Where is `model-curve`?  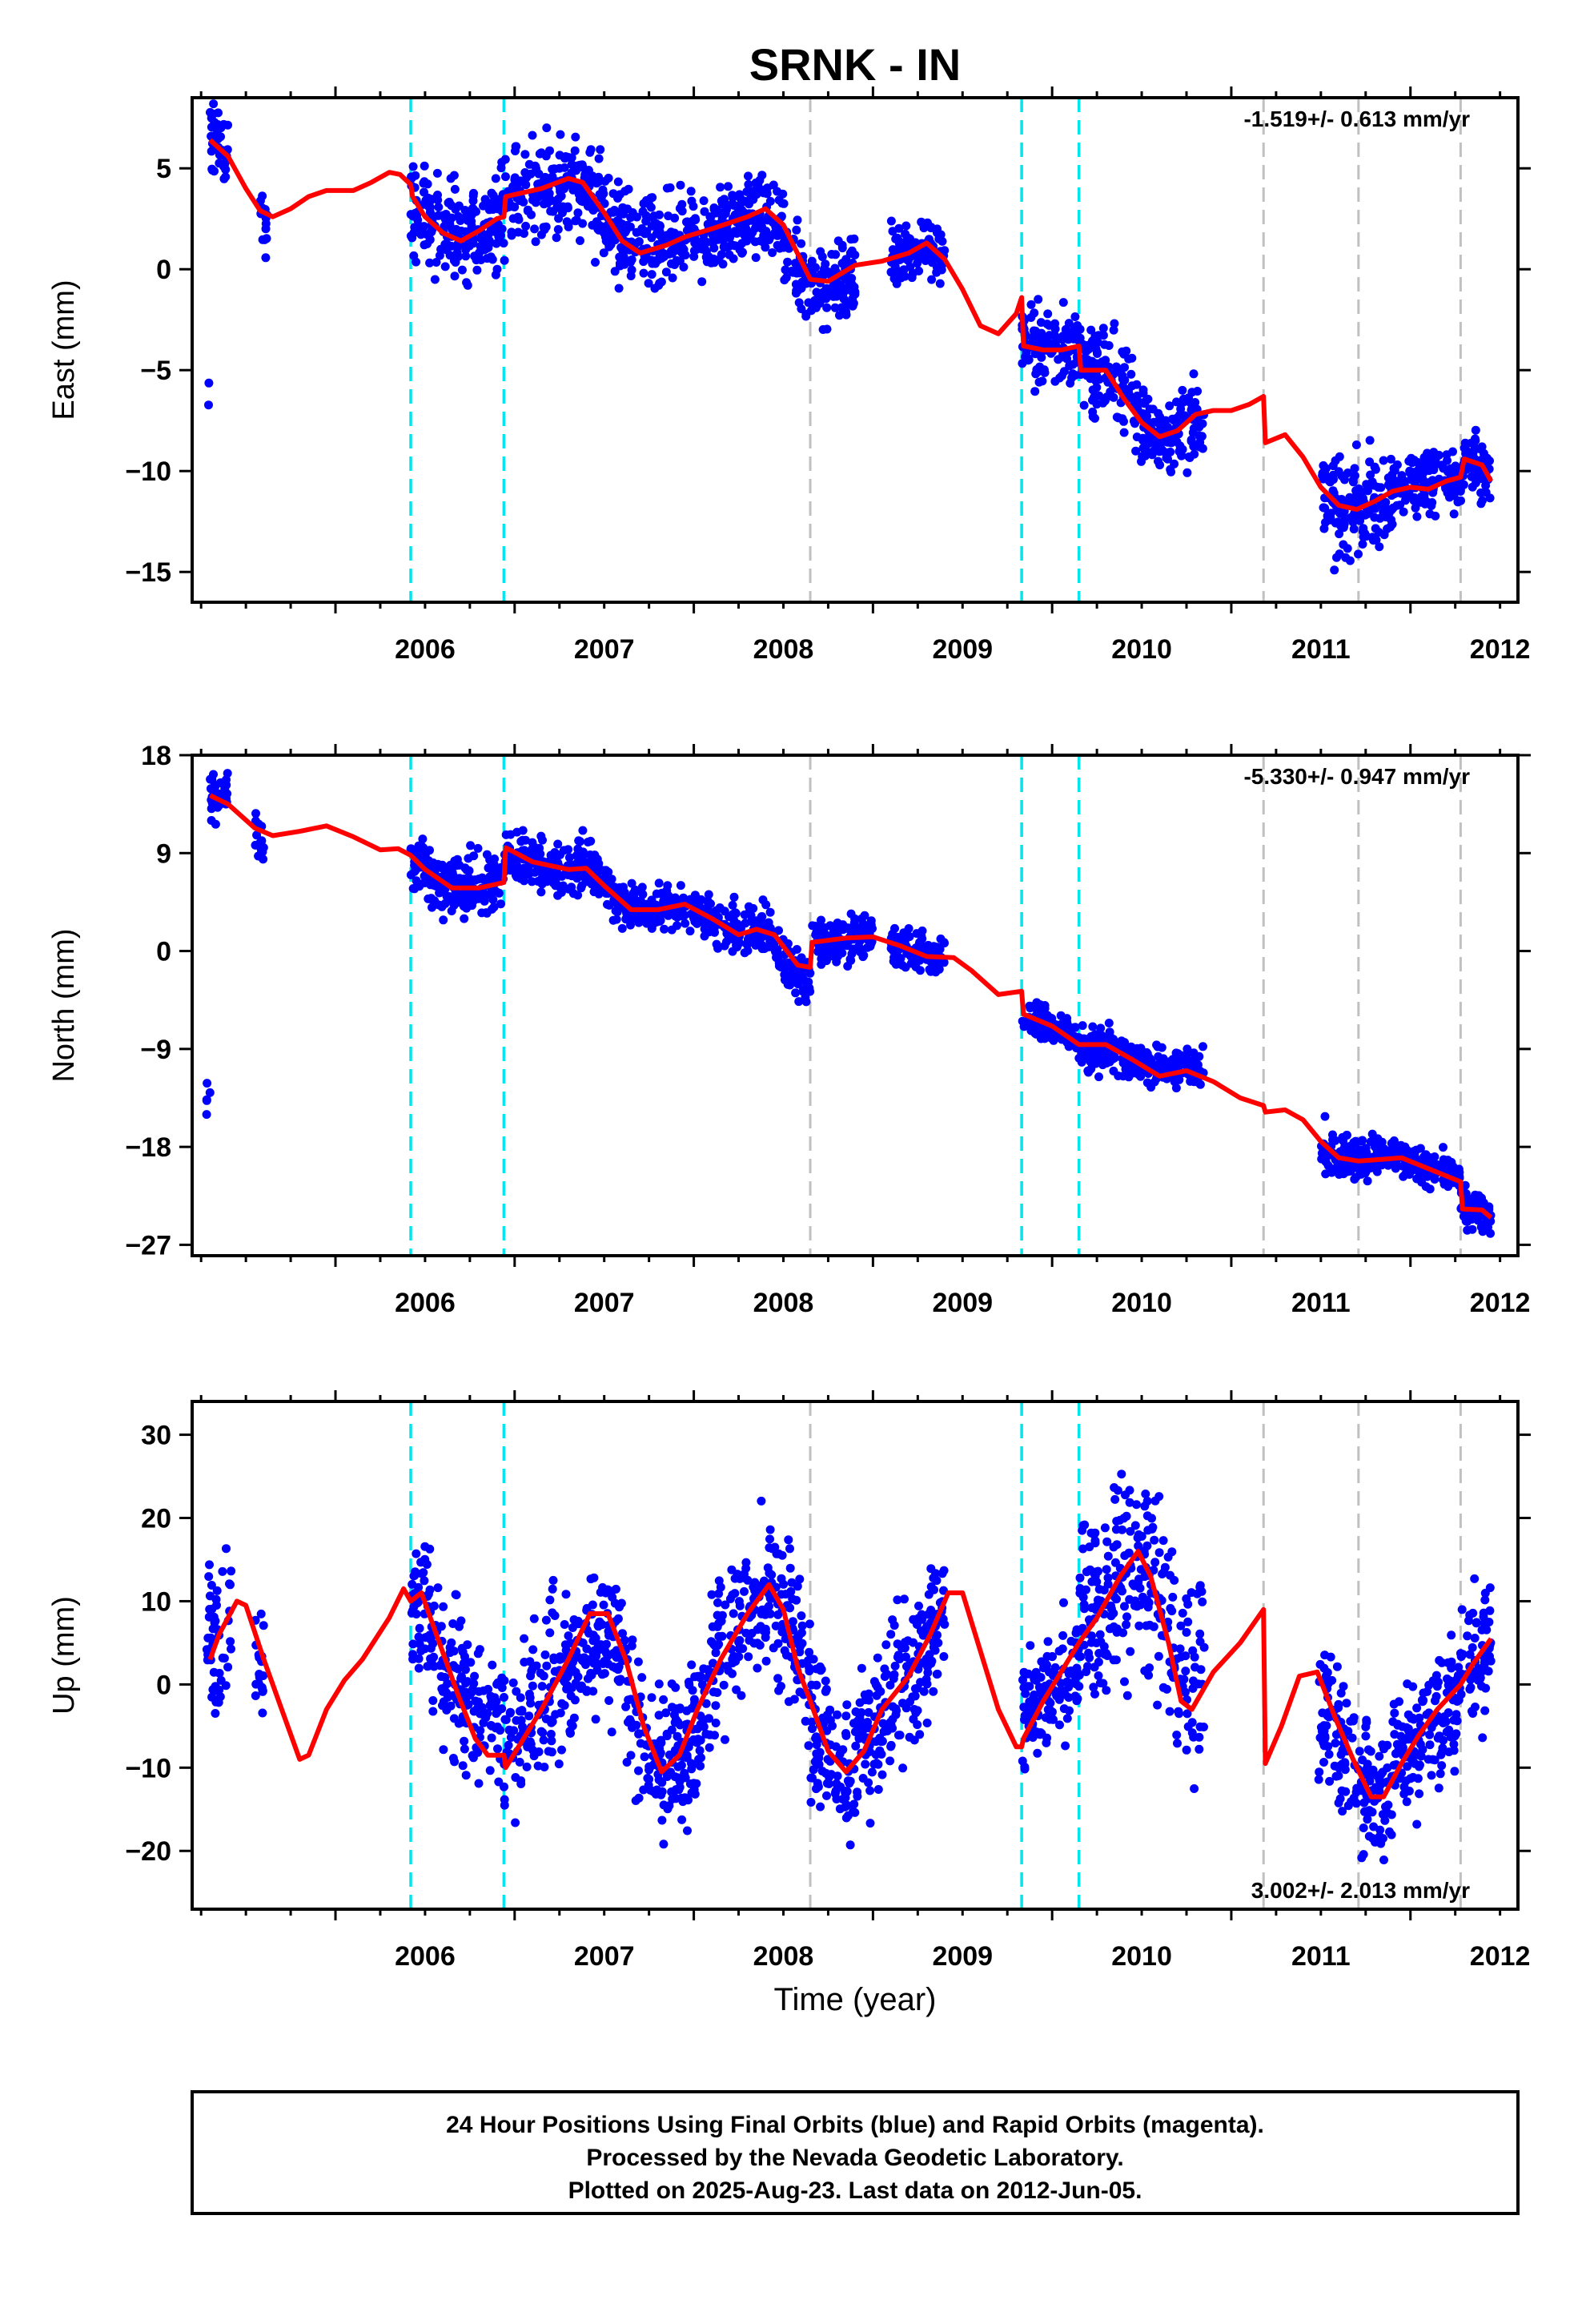
model-curve is located at coordinates (851, 1006).